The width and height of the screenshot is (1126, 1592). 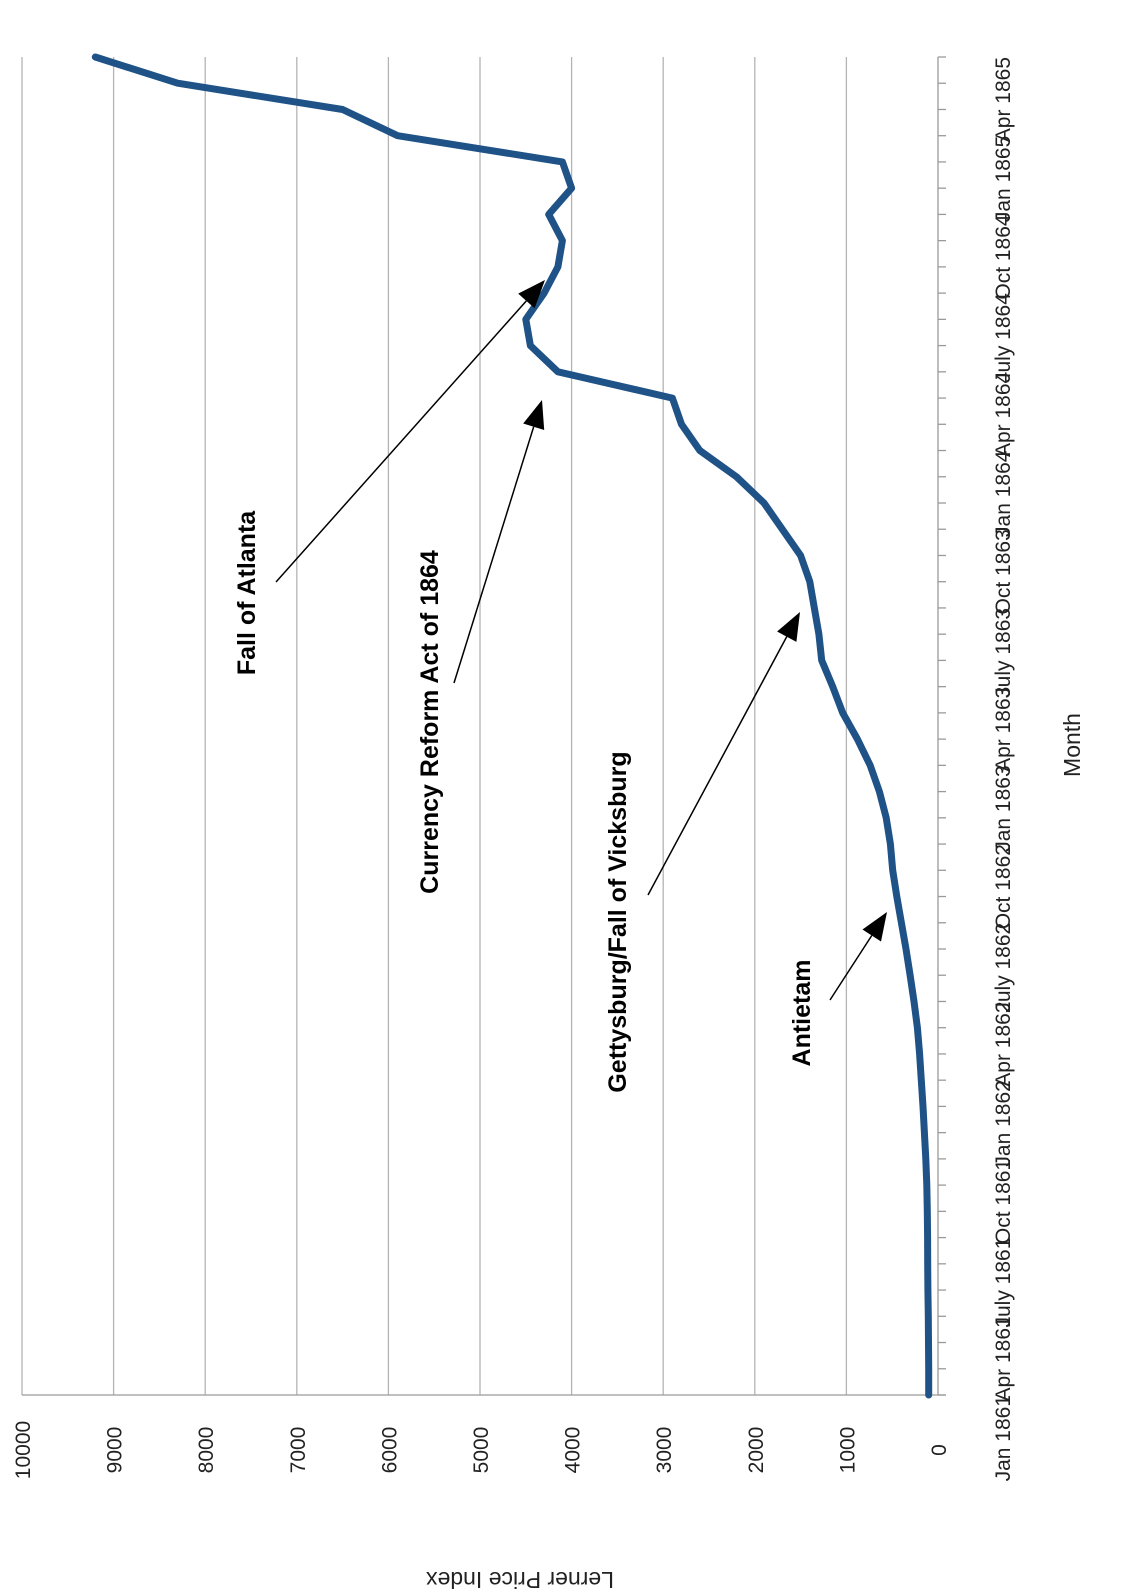 What do you see at coordinates (520, 1579) in the screenshot?
I see `y-axis-title: Lerner Price Index` at bounding box center [520, 1579].